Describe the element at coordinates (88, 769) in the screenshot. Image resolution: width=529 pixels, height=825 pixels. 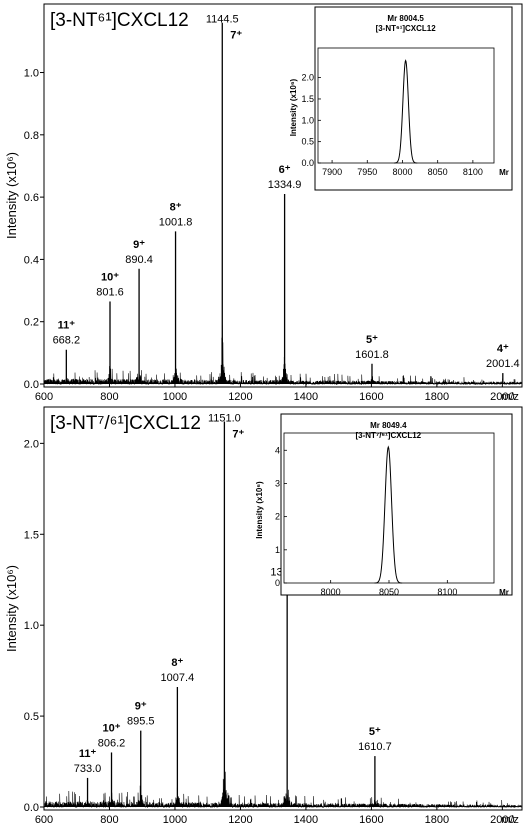
I see `peak-value-label: 733.0` at that location.